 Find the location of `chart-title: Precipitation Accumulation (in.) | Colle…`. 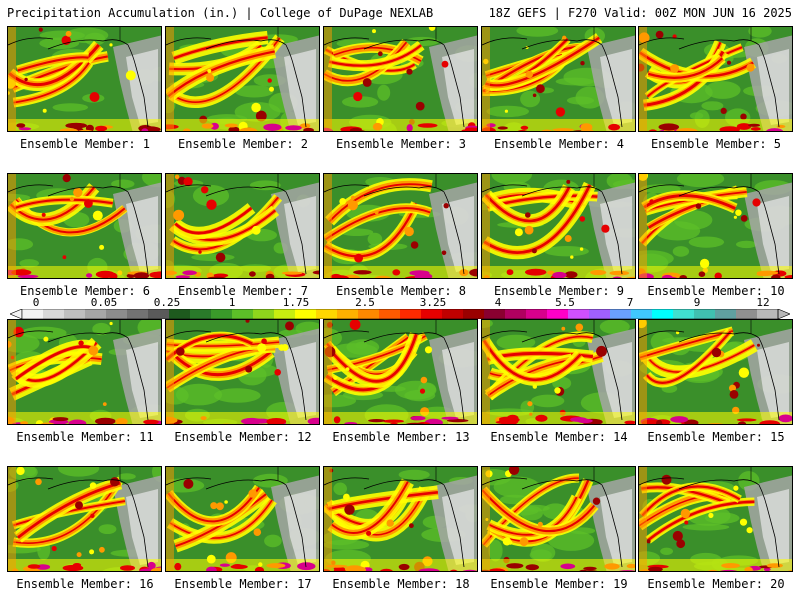

chart-title: Precipitation Accumulation (in.) | Colle… is located at coordinates (220, 13).